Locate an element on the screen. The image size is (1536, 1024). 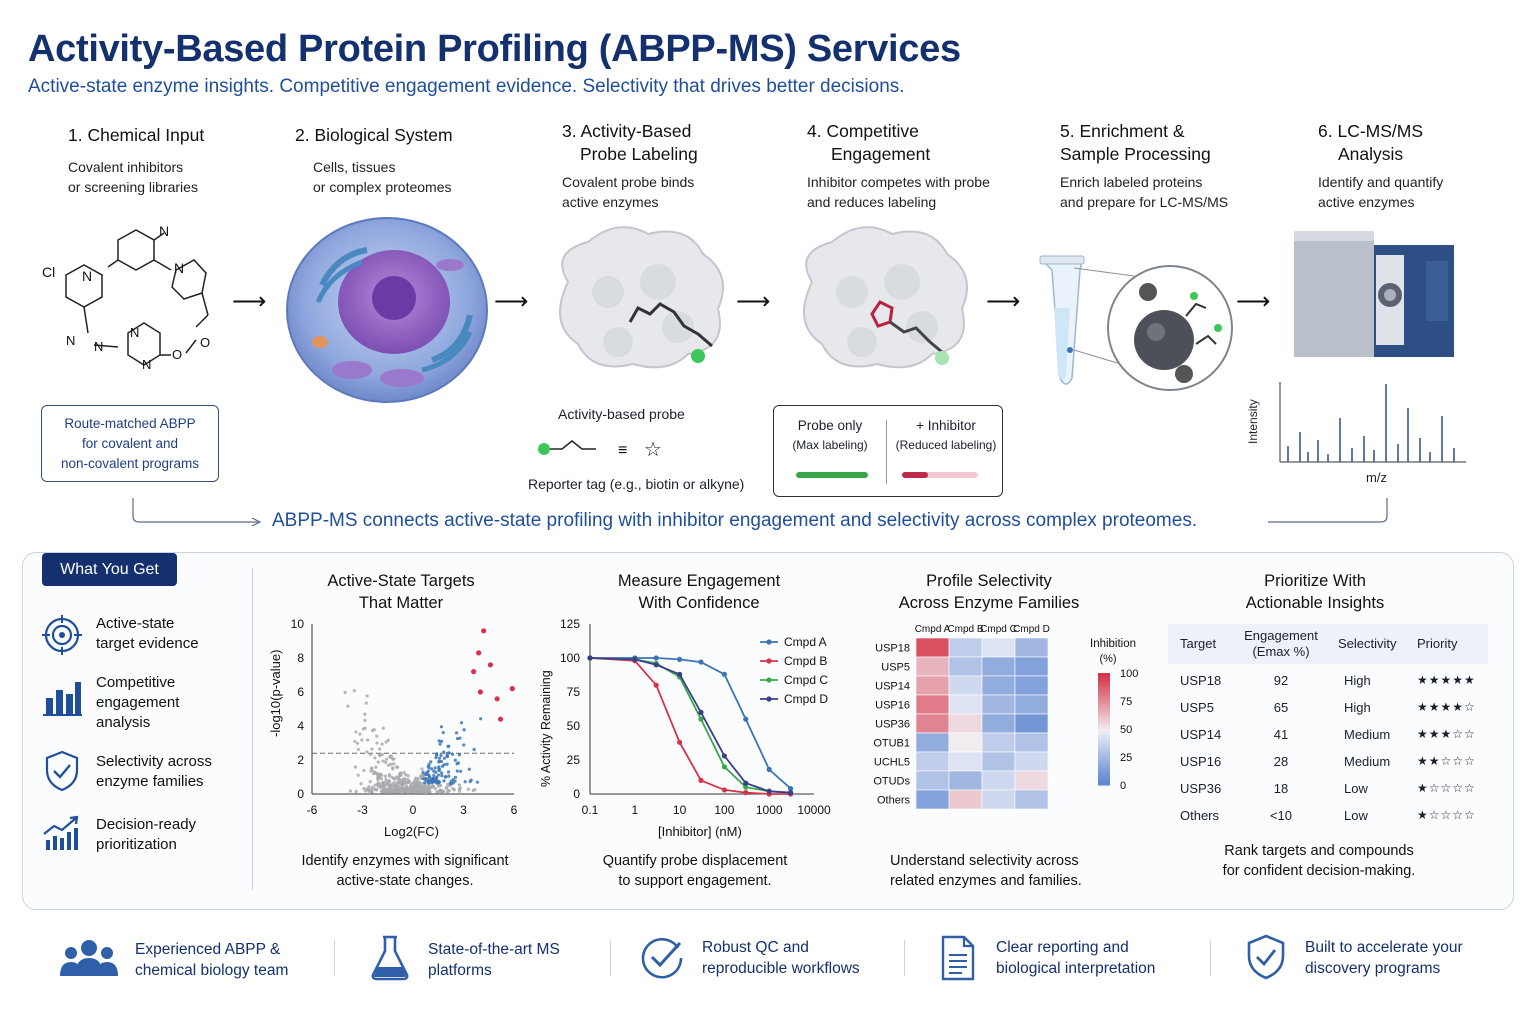
y-tick-label: 125 is located at coordinates (570, 624).